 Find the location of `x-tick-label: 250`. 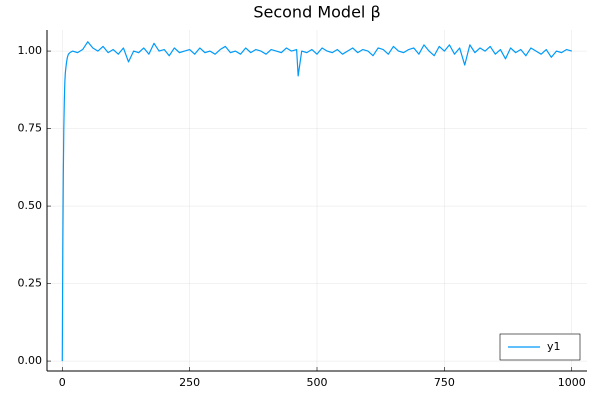

x-tick-label: 250 is located at coordinates (189, 382).